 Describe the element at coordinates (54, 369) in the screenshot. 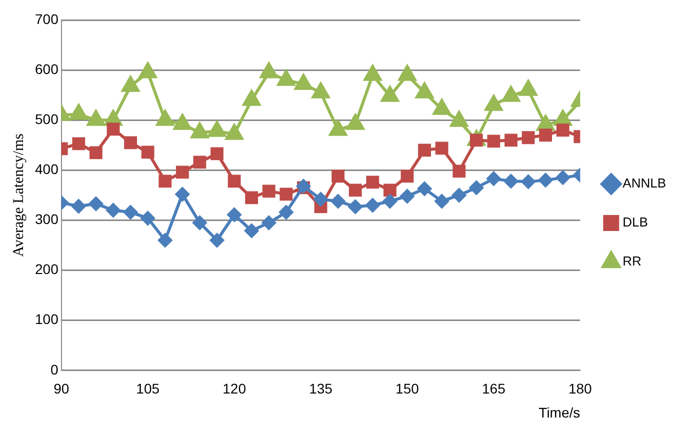

I see `y-tick-label: 0` at that location.